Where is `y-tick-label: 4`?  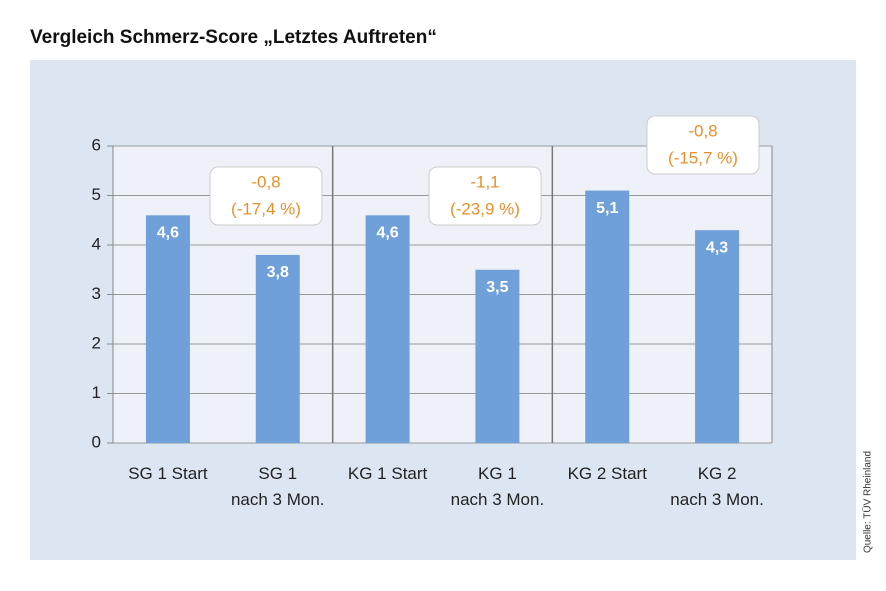
y-tick-label: 4 is located at coordinates (96, 243).